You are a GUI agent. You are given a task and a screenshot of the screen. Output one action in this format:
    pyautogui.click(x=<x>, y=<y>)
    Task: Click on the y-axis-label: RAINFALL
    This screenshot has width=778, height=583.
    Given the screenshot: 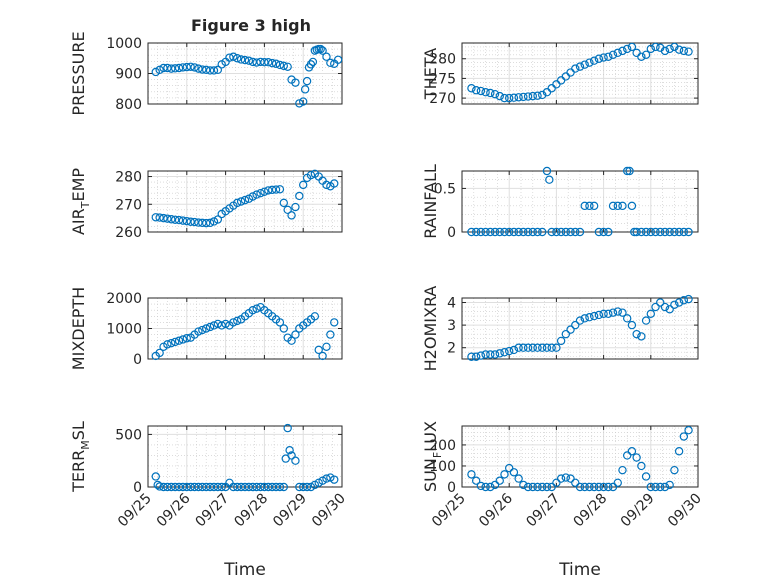 What is the action you would take?
    pyautogui.click(x=430, y=201)
    